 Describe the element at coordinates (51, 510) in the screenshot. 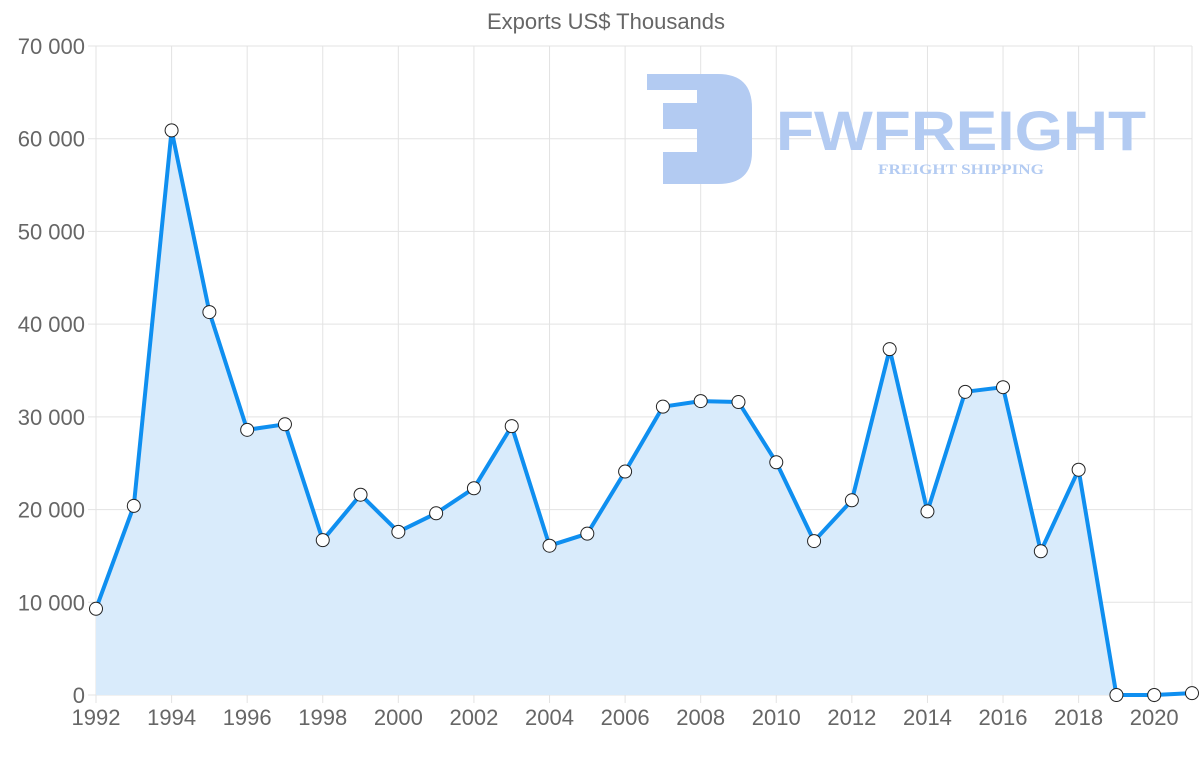

I see `y-tick-label: 20 000` at that location.